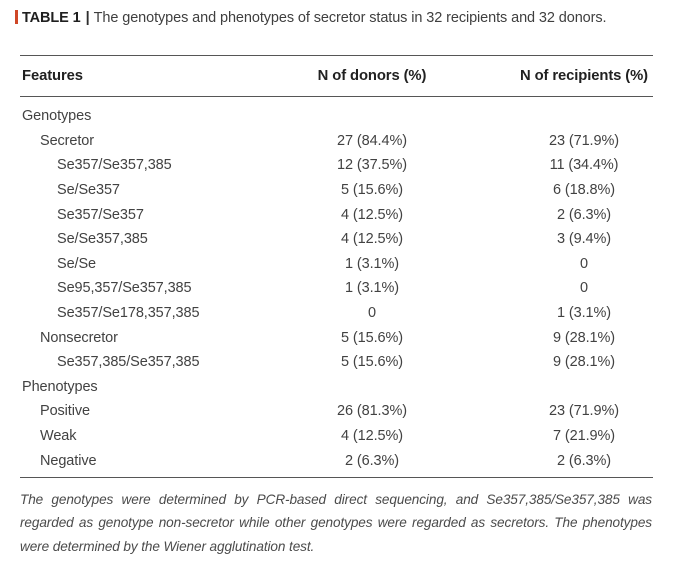 This screenshot has width=674, height=582. I want to click on donors-value-cell: 2 (6.3%), so click(372, 460).